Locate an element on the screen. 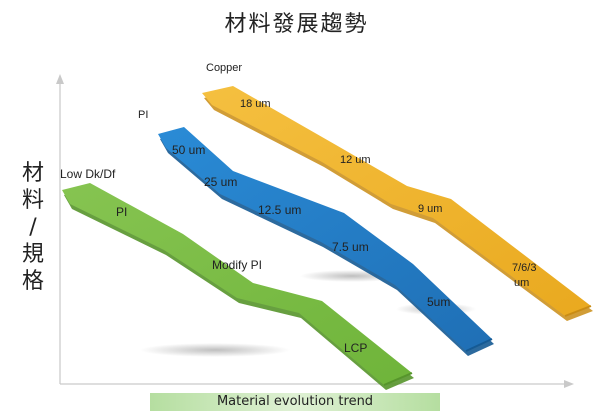  pi-stage-label: 12.5 um is located at coordinates (279, 210).